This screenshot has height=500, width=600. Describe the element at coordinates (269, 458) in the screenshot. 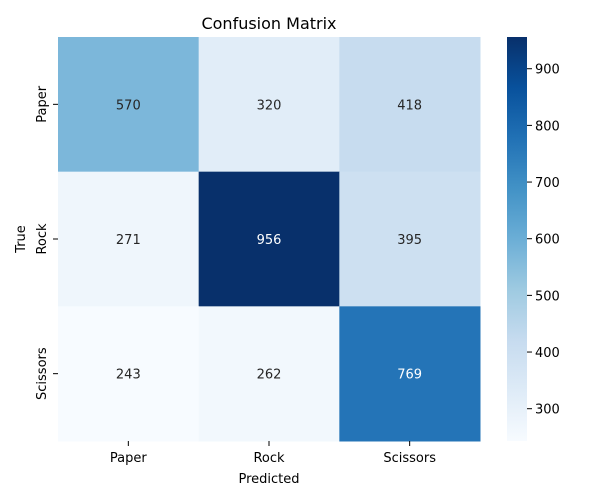

I see `x-tick-label: Rock` at that location.